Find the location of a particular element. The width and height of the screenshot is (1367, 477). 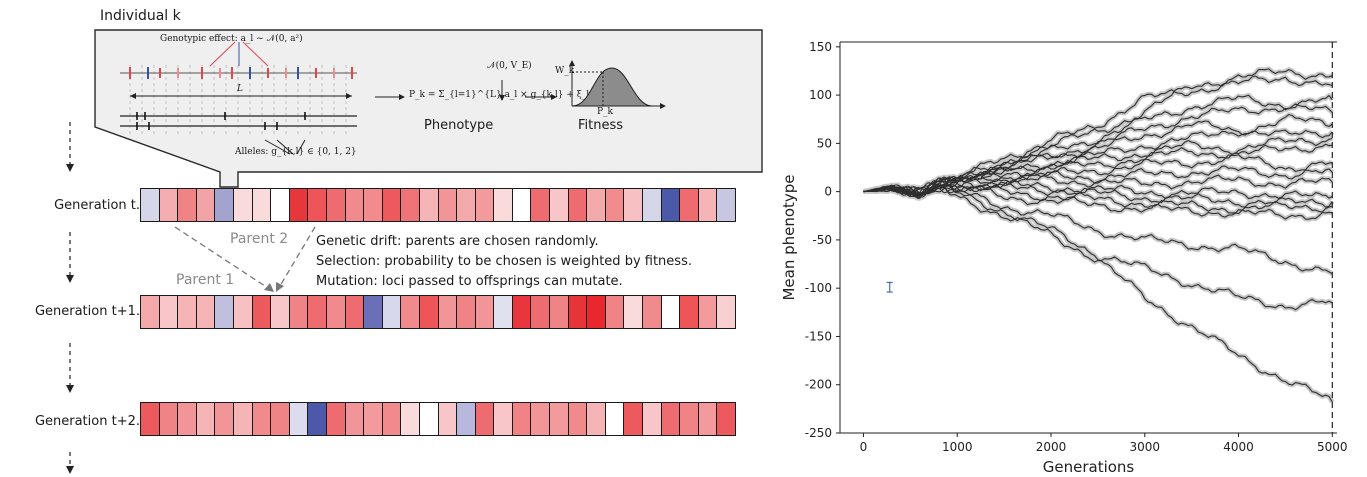

x-tick-label: 3000 is located at coordinates (1144, 447).